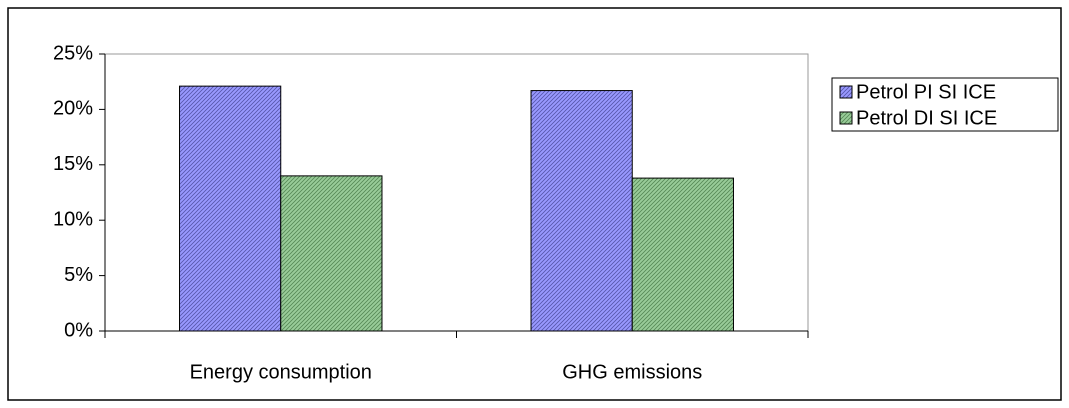  What do you see at coordinates (73, 164) in the screenshot?
I see `y-tick-label: 15%` at bounding box center [73, 164].